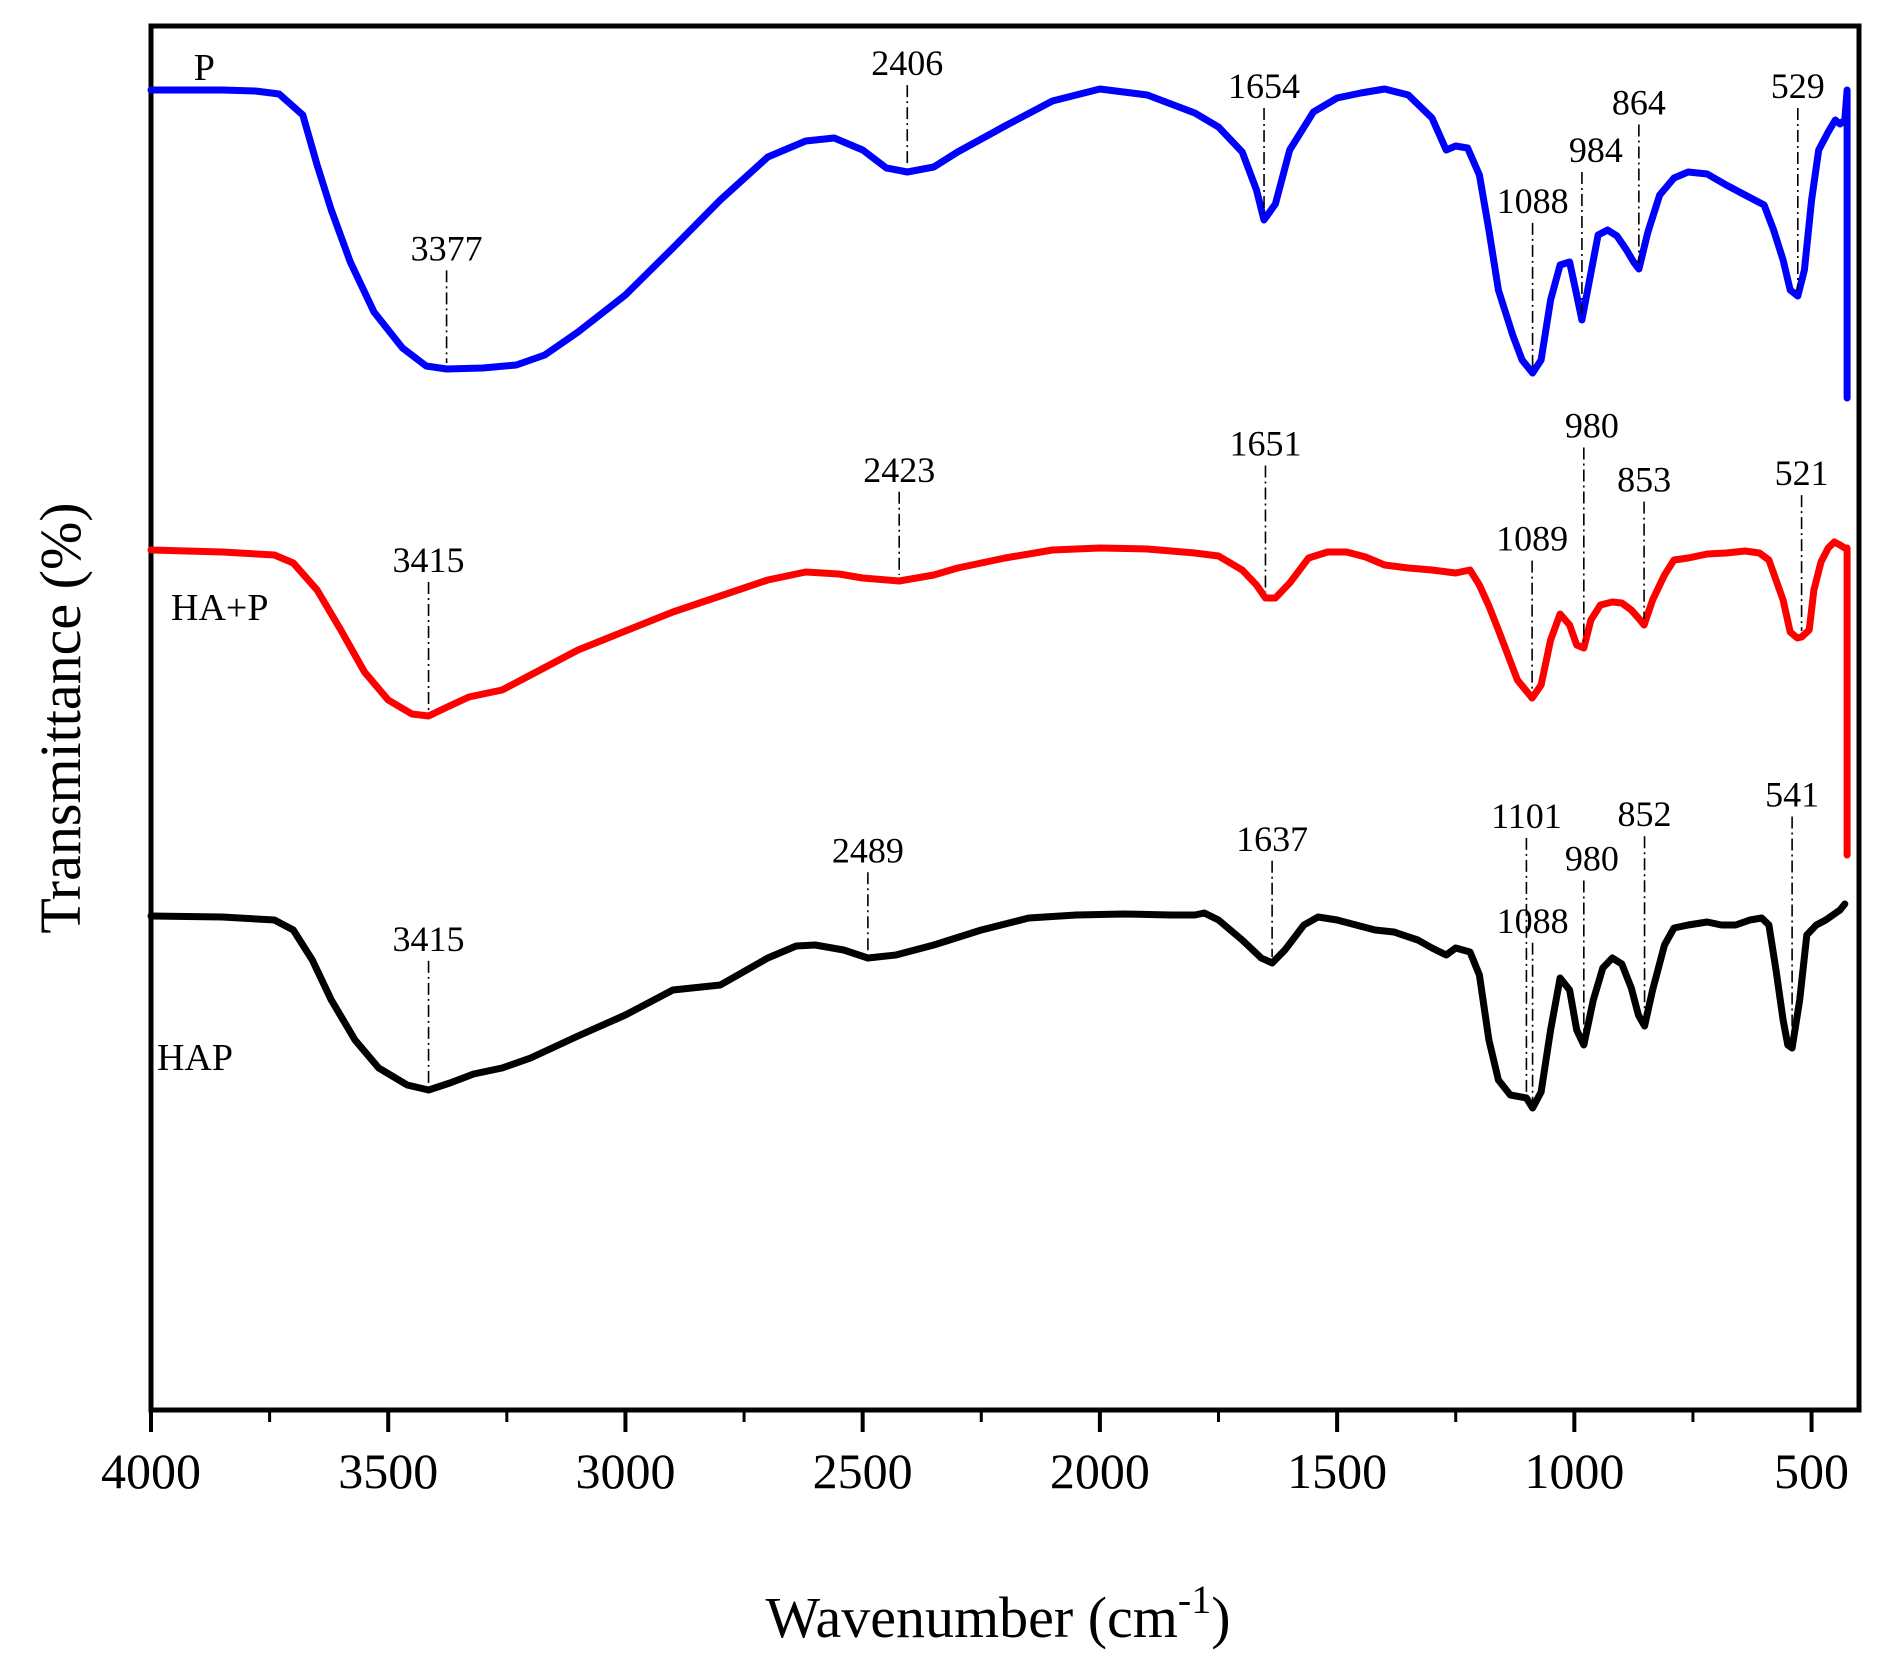  Describe the element at coordinates (975, 1454) in the screenshot. I see `x-axis: 4000 3500 3000 2500 2000 1500 1000 500` at that location.